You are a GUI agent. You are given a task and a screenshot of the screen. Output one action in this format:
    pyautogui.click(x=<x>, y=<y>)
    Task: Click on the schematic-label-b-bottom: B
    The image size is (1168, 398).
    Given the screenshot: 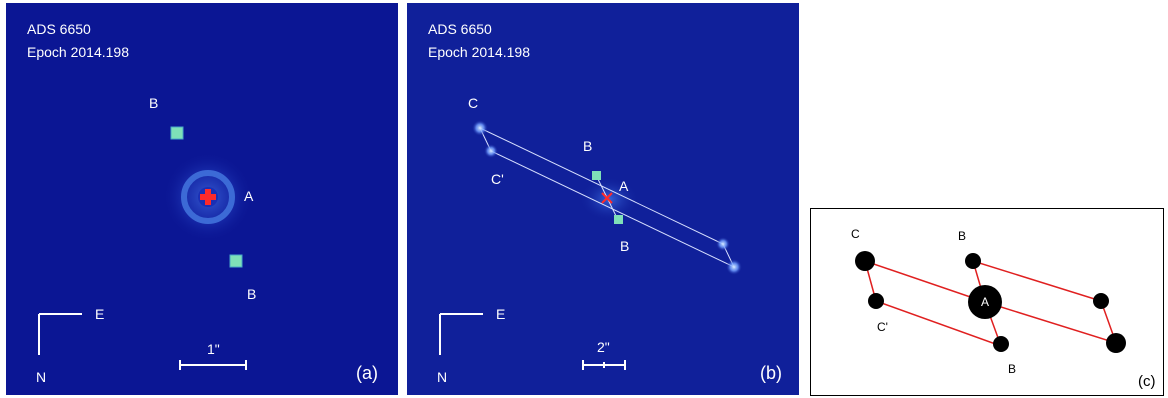 What is the action you would take?
    pyautogui.click(x=1012, y=369)
    